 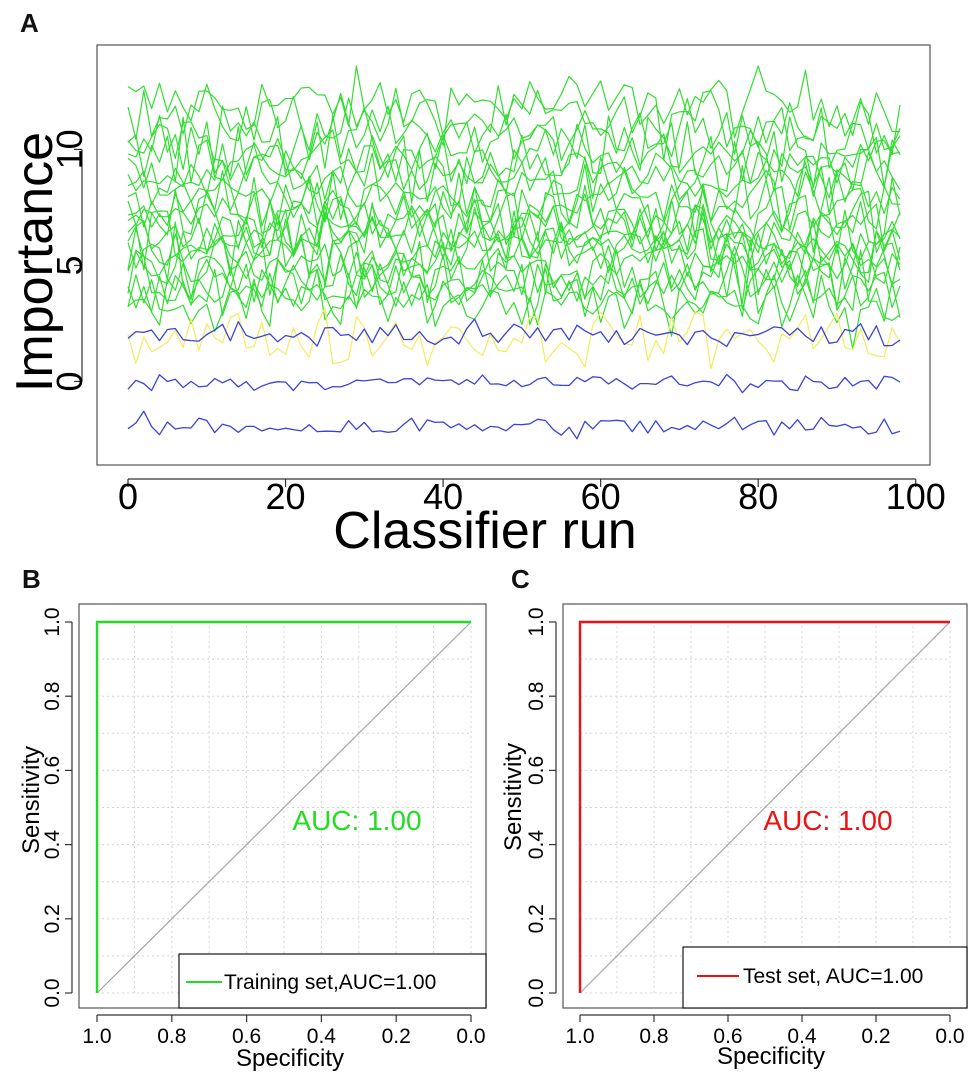 I want to click on b-y-tick-label: 0.0, so click(x=52, y=992).